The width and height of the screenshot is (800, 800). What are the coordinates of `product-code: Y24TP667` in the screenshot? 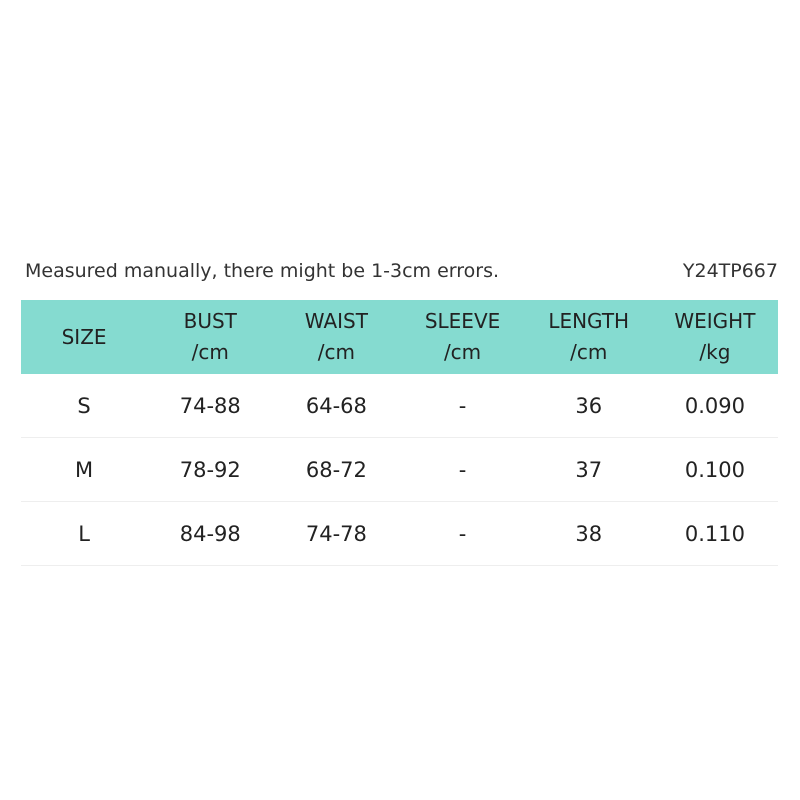 It's located at (730, 271).